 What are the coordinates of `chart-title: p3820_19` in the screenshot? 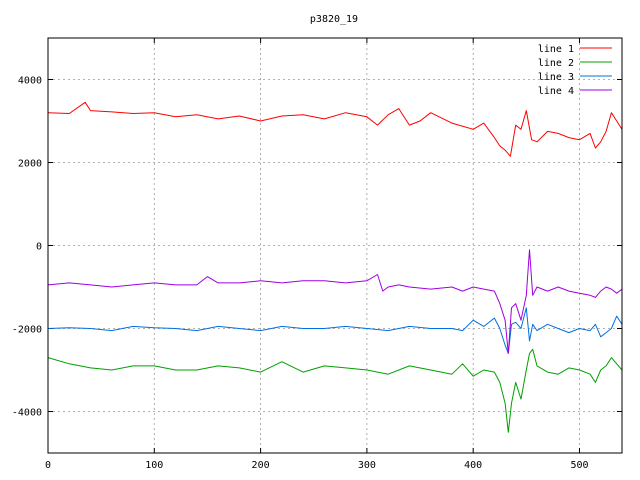 It's located at (334, 19).